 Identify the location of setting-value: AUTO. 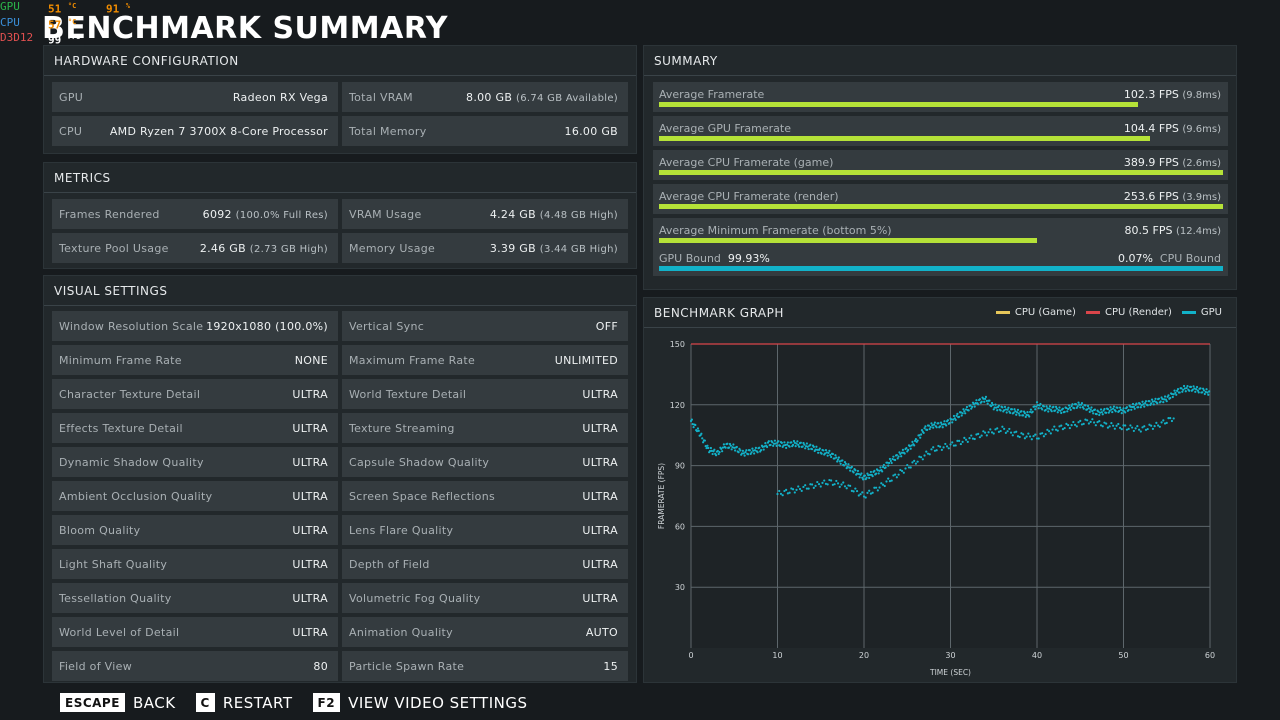
(601, 632).